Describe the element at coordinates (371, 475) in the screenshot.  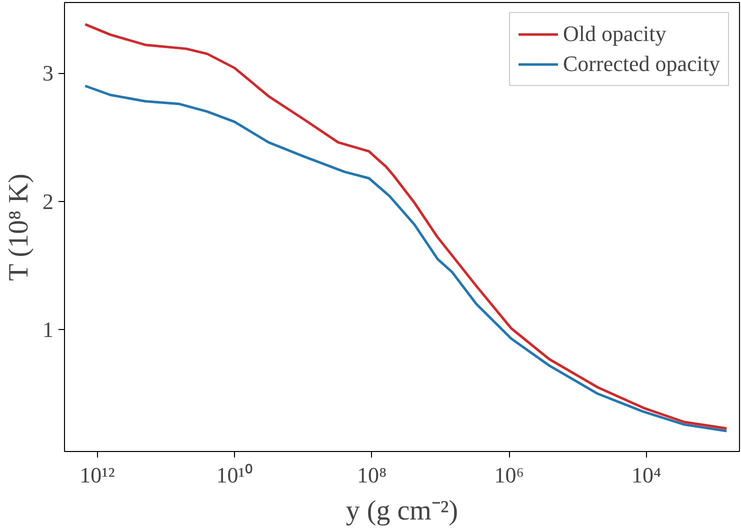
I see `x-tick-label: 10⁸` at that location.